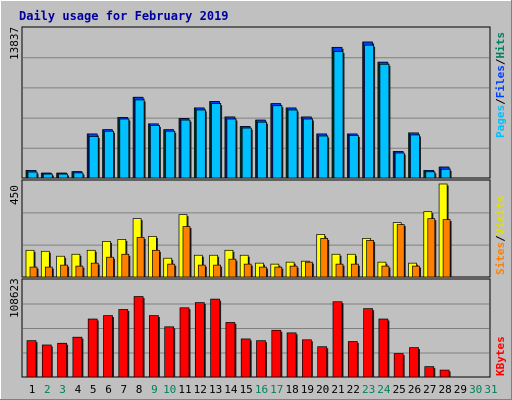 This screenshot has height=400, width=512. I want to click on x-tick-label: 4, so click(78, 389).